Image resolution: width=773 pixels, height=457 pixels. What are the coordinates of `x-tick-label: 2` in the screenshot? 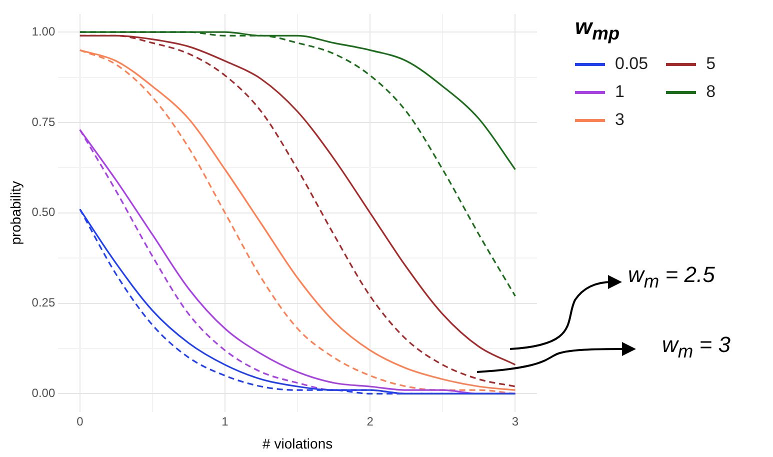 It's located at (370, 421).